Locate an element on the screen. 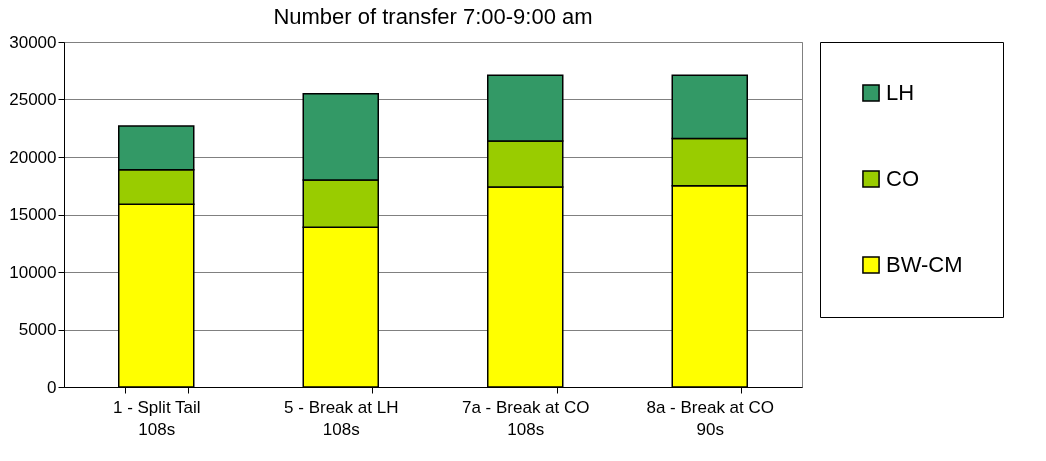 This screenshot has width=1046, height=461. x-tick-label: 7a - Break at CO 108s is located at coordinates (525, 418).